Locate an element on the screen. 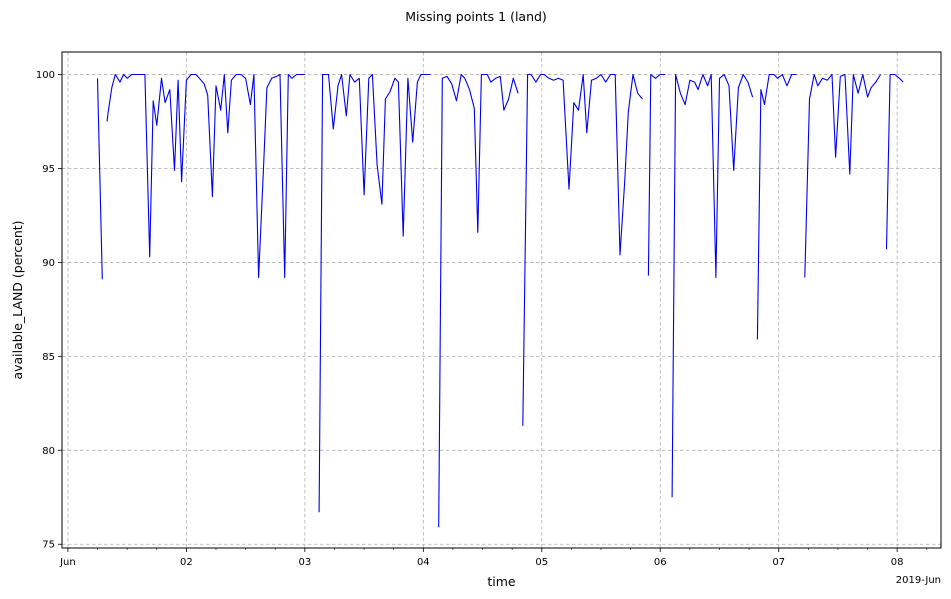 This screenshot has width=951, height=599. x-axis-label: time is located at coordinates (501, 581).